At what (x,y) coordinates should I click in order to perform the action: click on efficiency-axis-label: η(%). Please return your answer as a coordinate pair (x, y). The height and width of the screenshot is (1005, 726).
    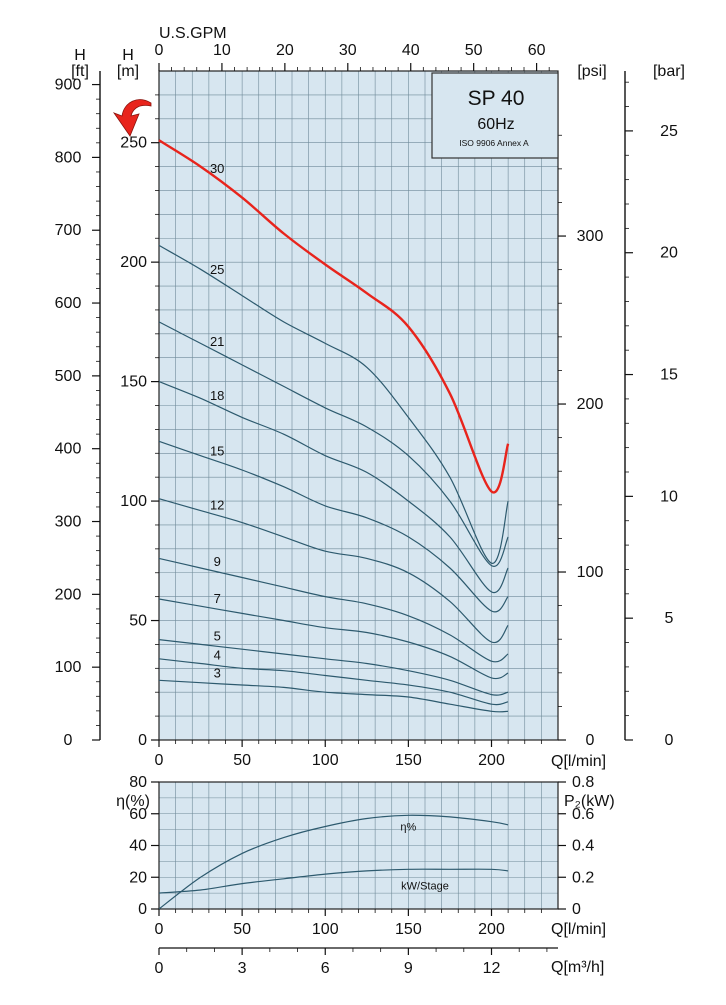
    Looking at the image, I should click on (133, 801).